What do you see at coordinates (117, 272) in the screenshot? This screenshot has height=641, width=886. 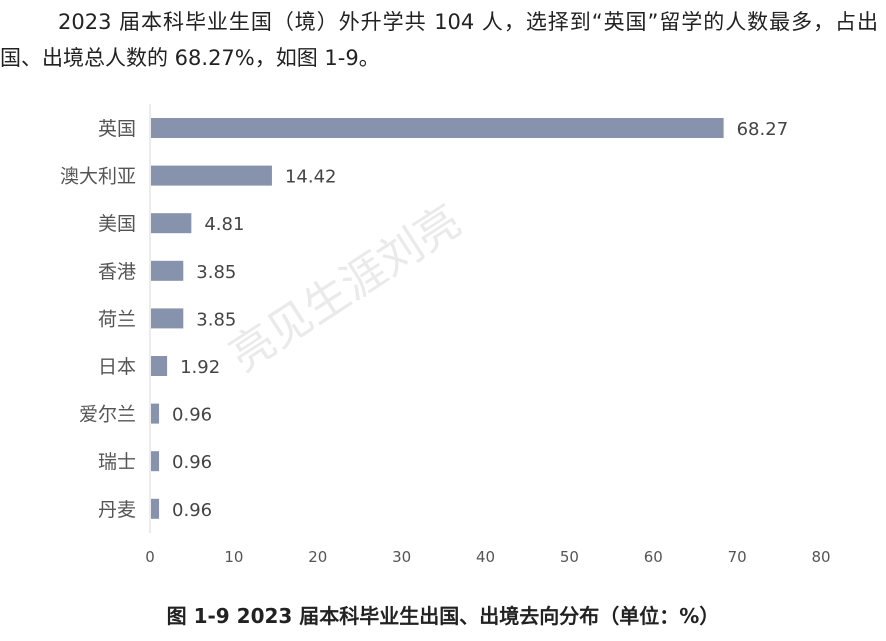 I see `category-label: 香港` at bounding box center [117, 272].